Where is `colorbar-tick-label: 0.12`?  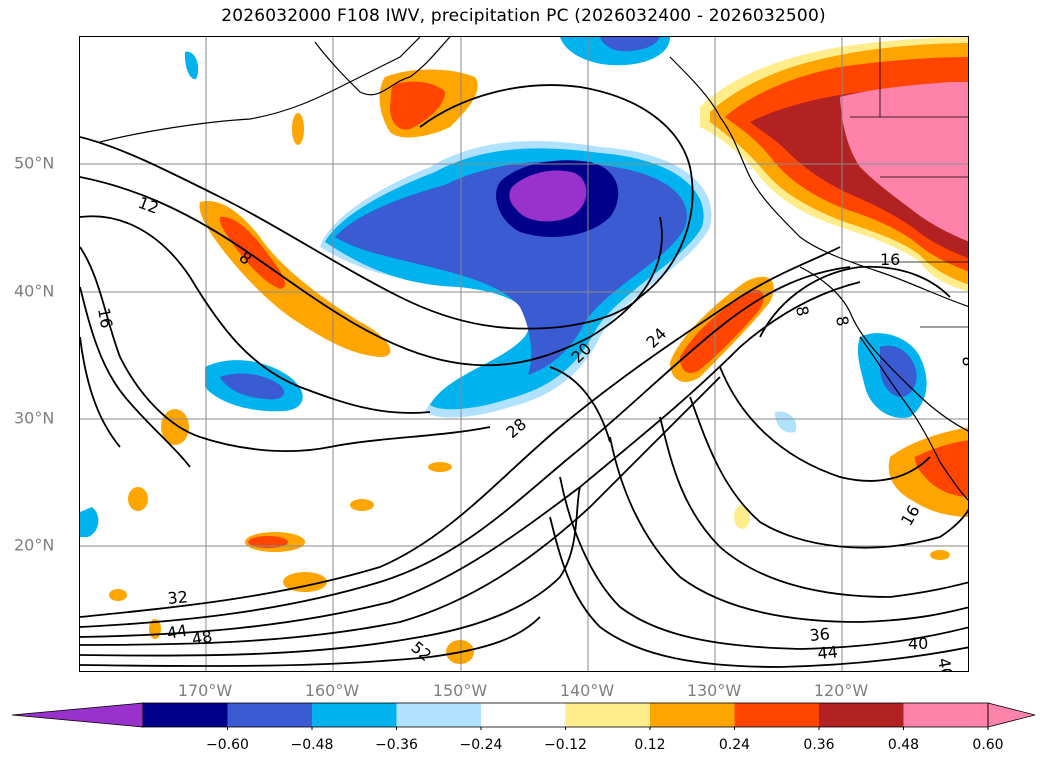
colorbar-tick-label: 0.12 is located at coordinates (650, 745).